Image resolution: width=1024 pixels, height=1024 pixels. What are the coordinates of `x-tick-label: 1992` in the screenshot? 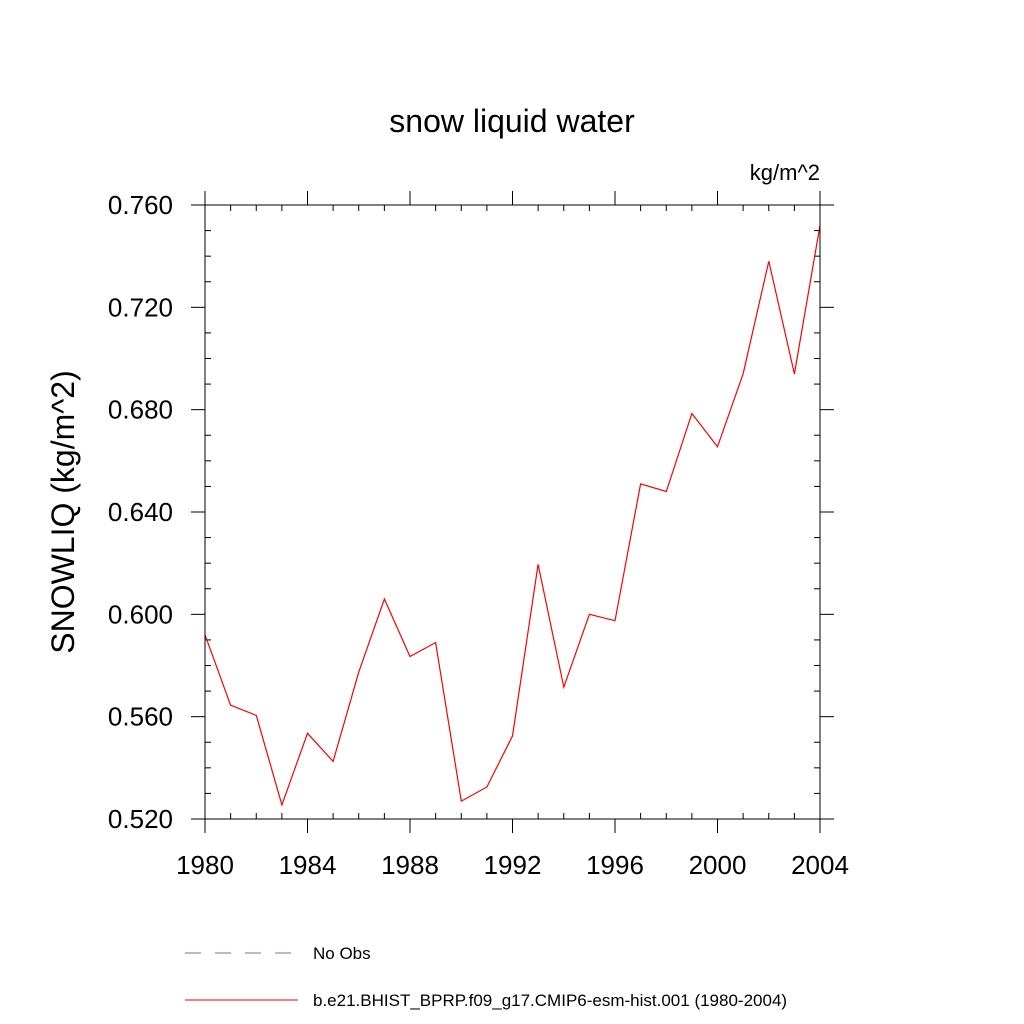 It's located at (513, 865).